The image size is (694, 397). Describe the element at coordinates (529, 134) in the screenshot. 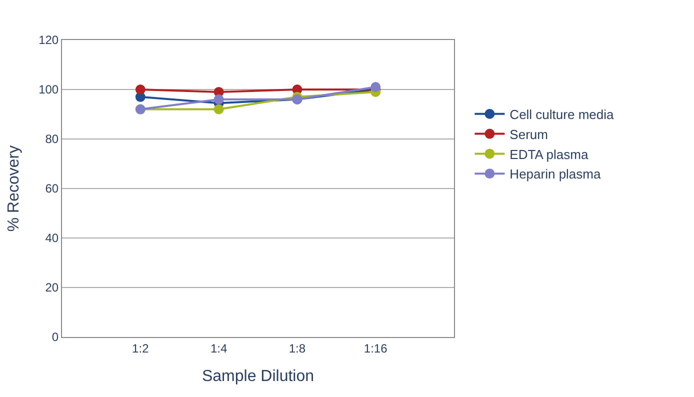

I see `legend-label: Serum` at that location.